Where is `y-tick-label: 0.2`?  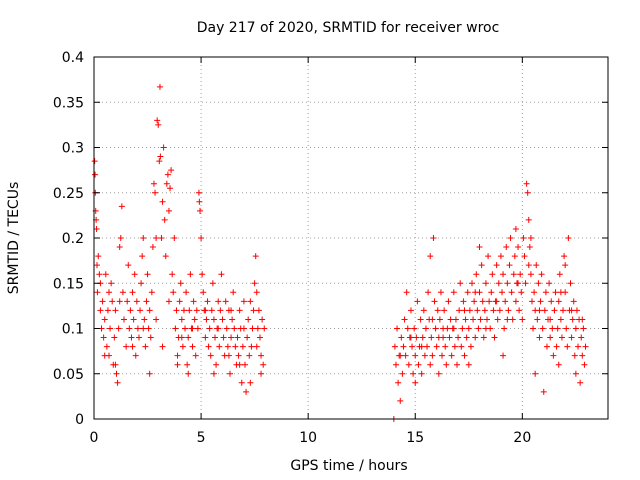 y-tick-label: 0.2 is located at coordinates (73, 239).